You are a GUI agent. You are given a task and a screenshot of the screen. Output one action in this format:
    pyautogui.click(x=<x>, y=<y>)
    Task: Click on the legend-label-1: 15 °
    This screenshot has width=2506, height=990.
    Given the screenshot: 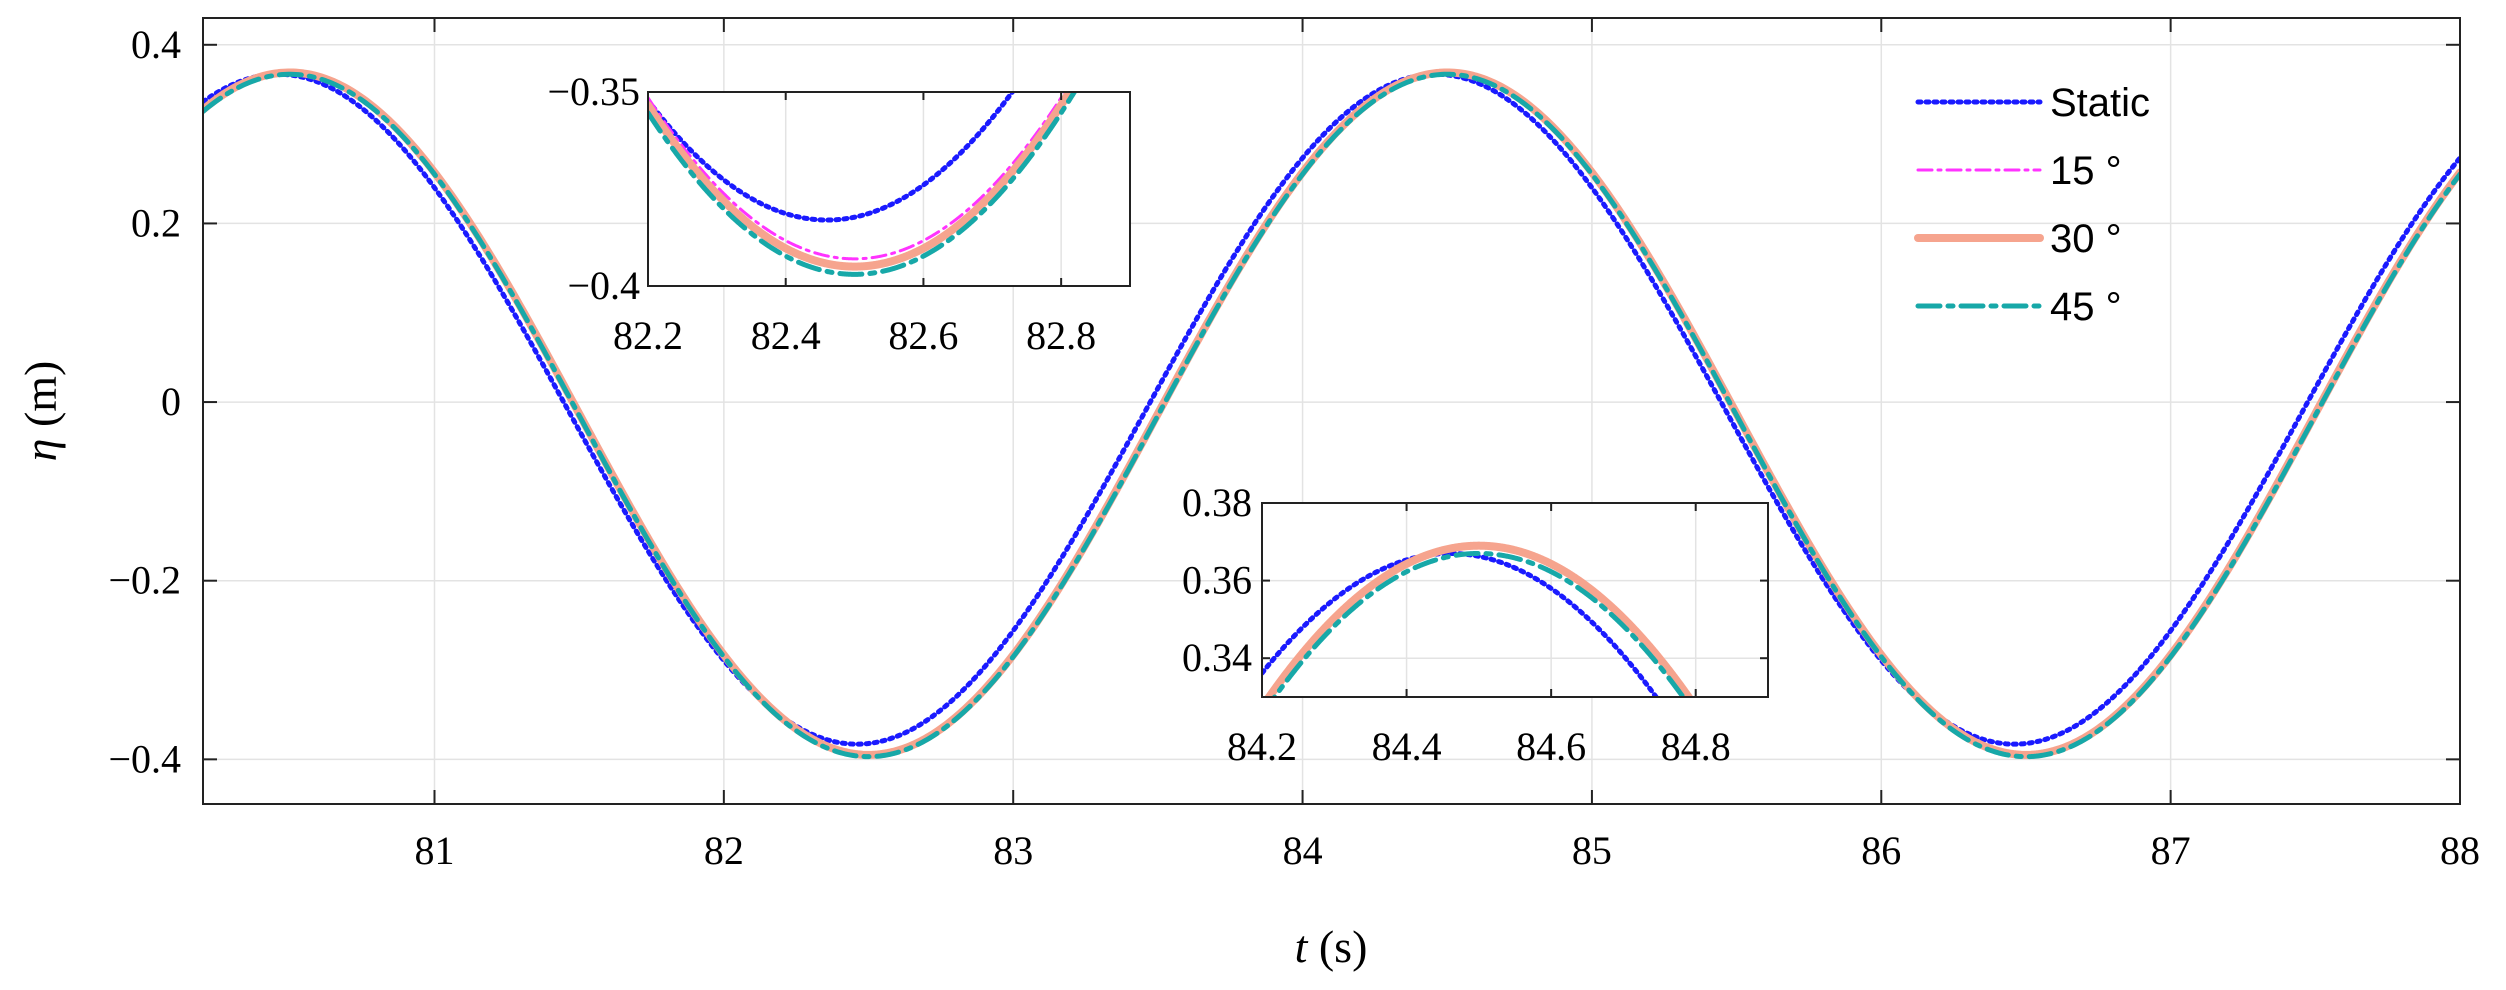 What is the action you would take?
    pyautogui.click(x=2086, y=171)
    